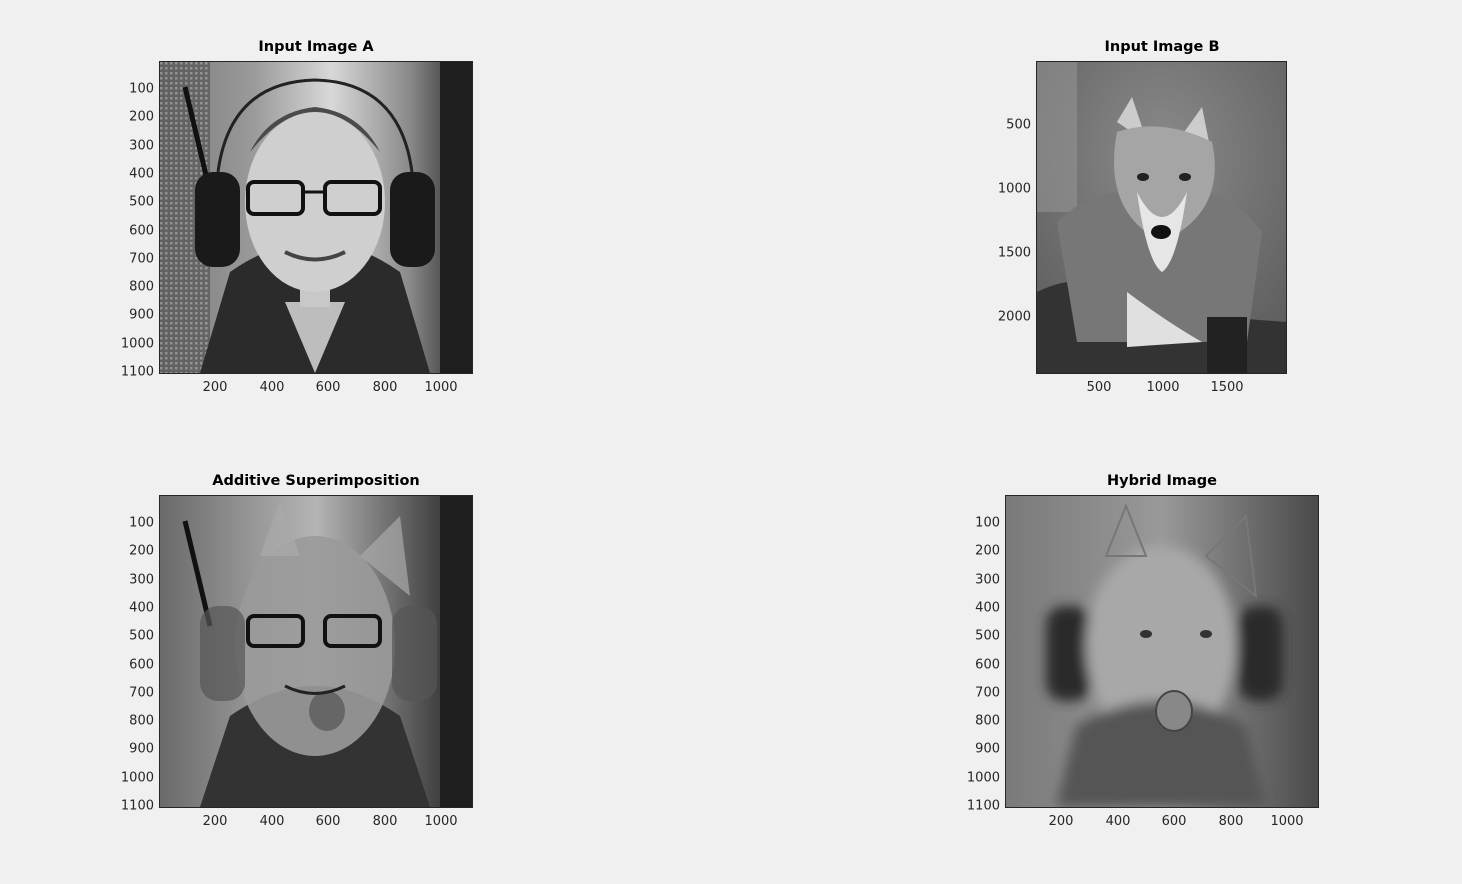  I want to click on axes-title: Input Image B, so click(1162, 47).